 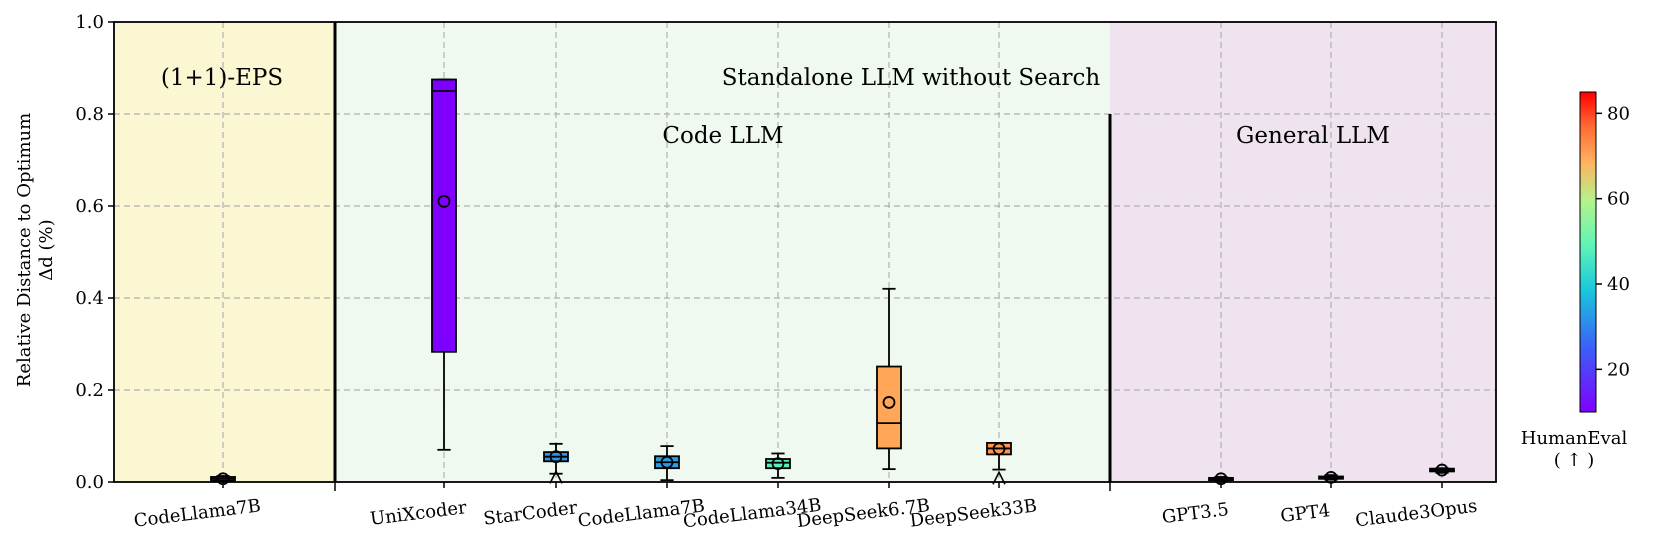 What do you see at coordinates (89, 114) in the screenshot?
I see `y-tick-label: 0.8` at bounding box center [89, 114].